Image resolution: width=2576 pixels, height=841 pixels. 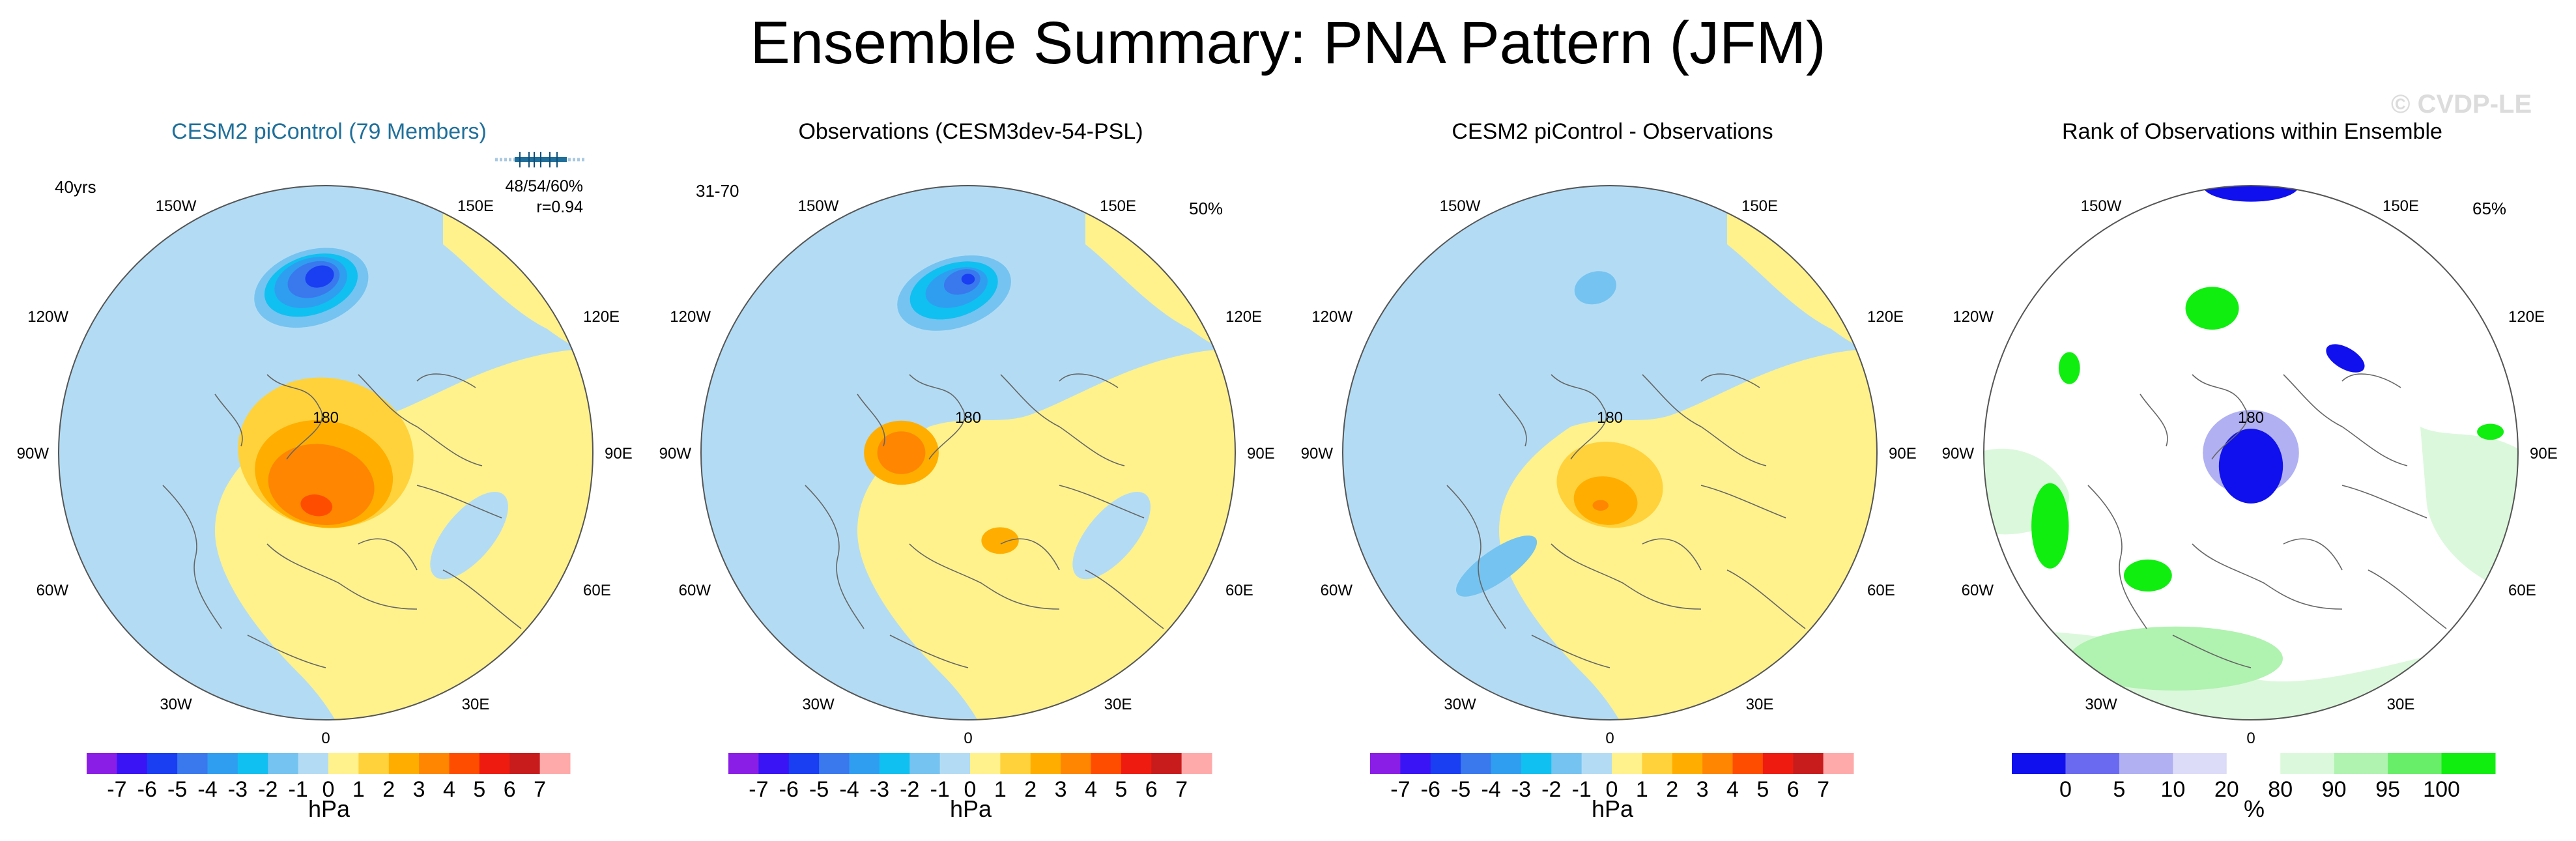 What do you see at coordinates (1551, 789) in the screenshot?
I see `colorbar-tick-2-5: -2` at bounding box center [1551, 789].